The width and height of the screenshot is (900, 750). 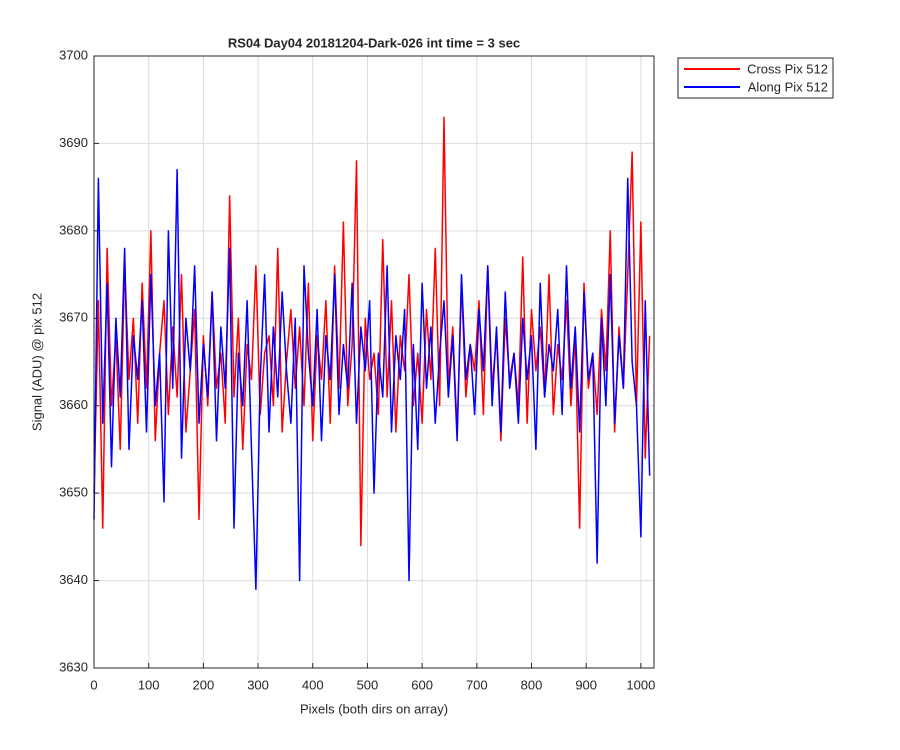 I want to click on x-tick-label: 100, so click(x=149, y=684).